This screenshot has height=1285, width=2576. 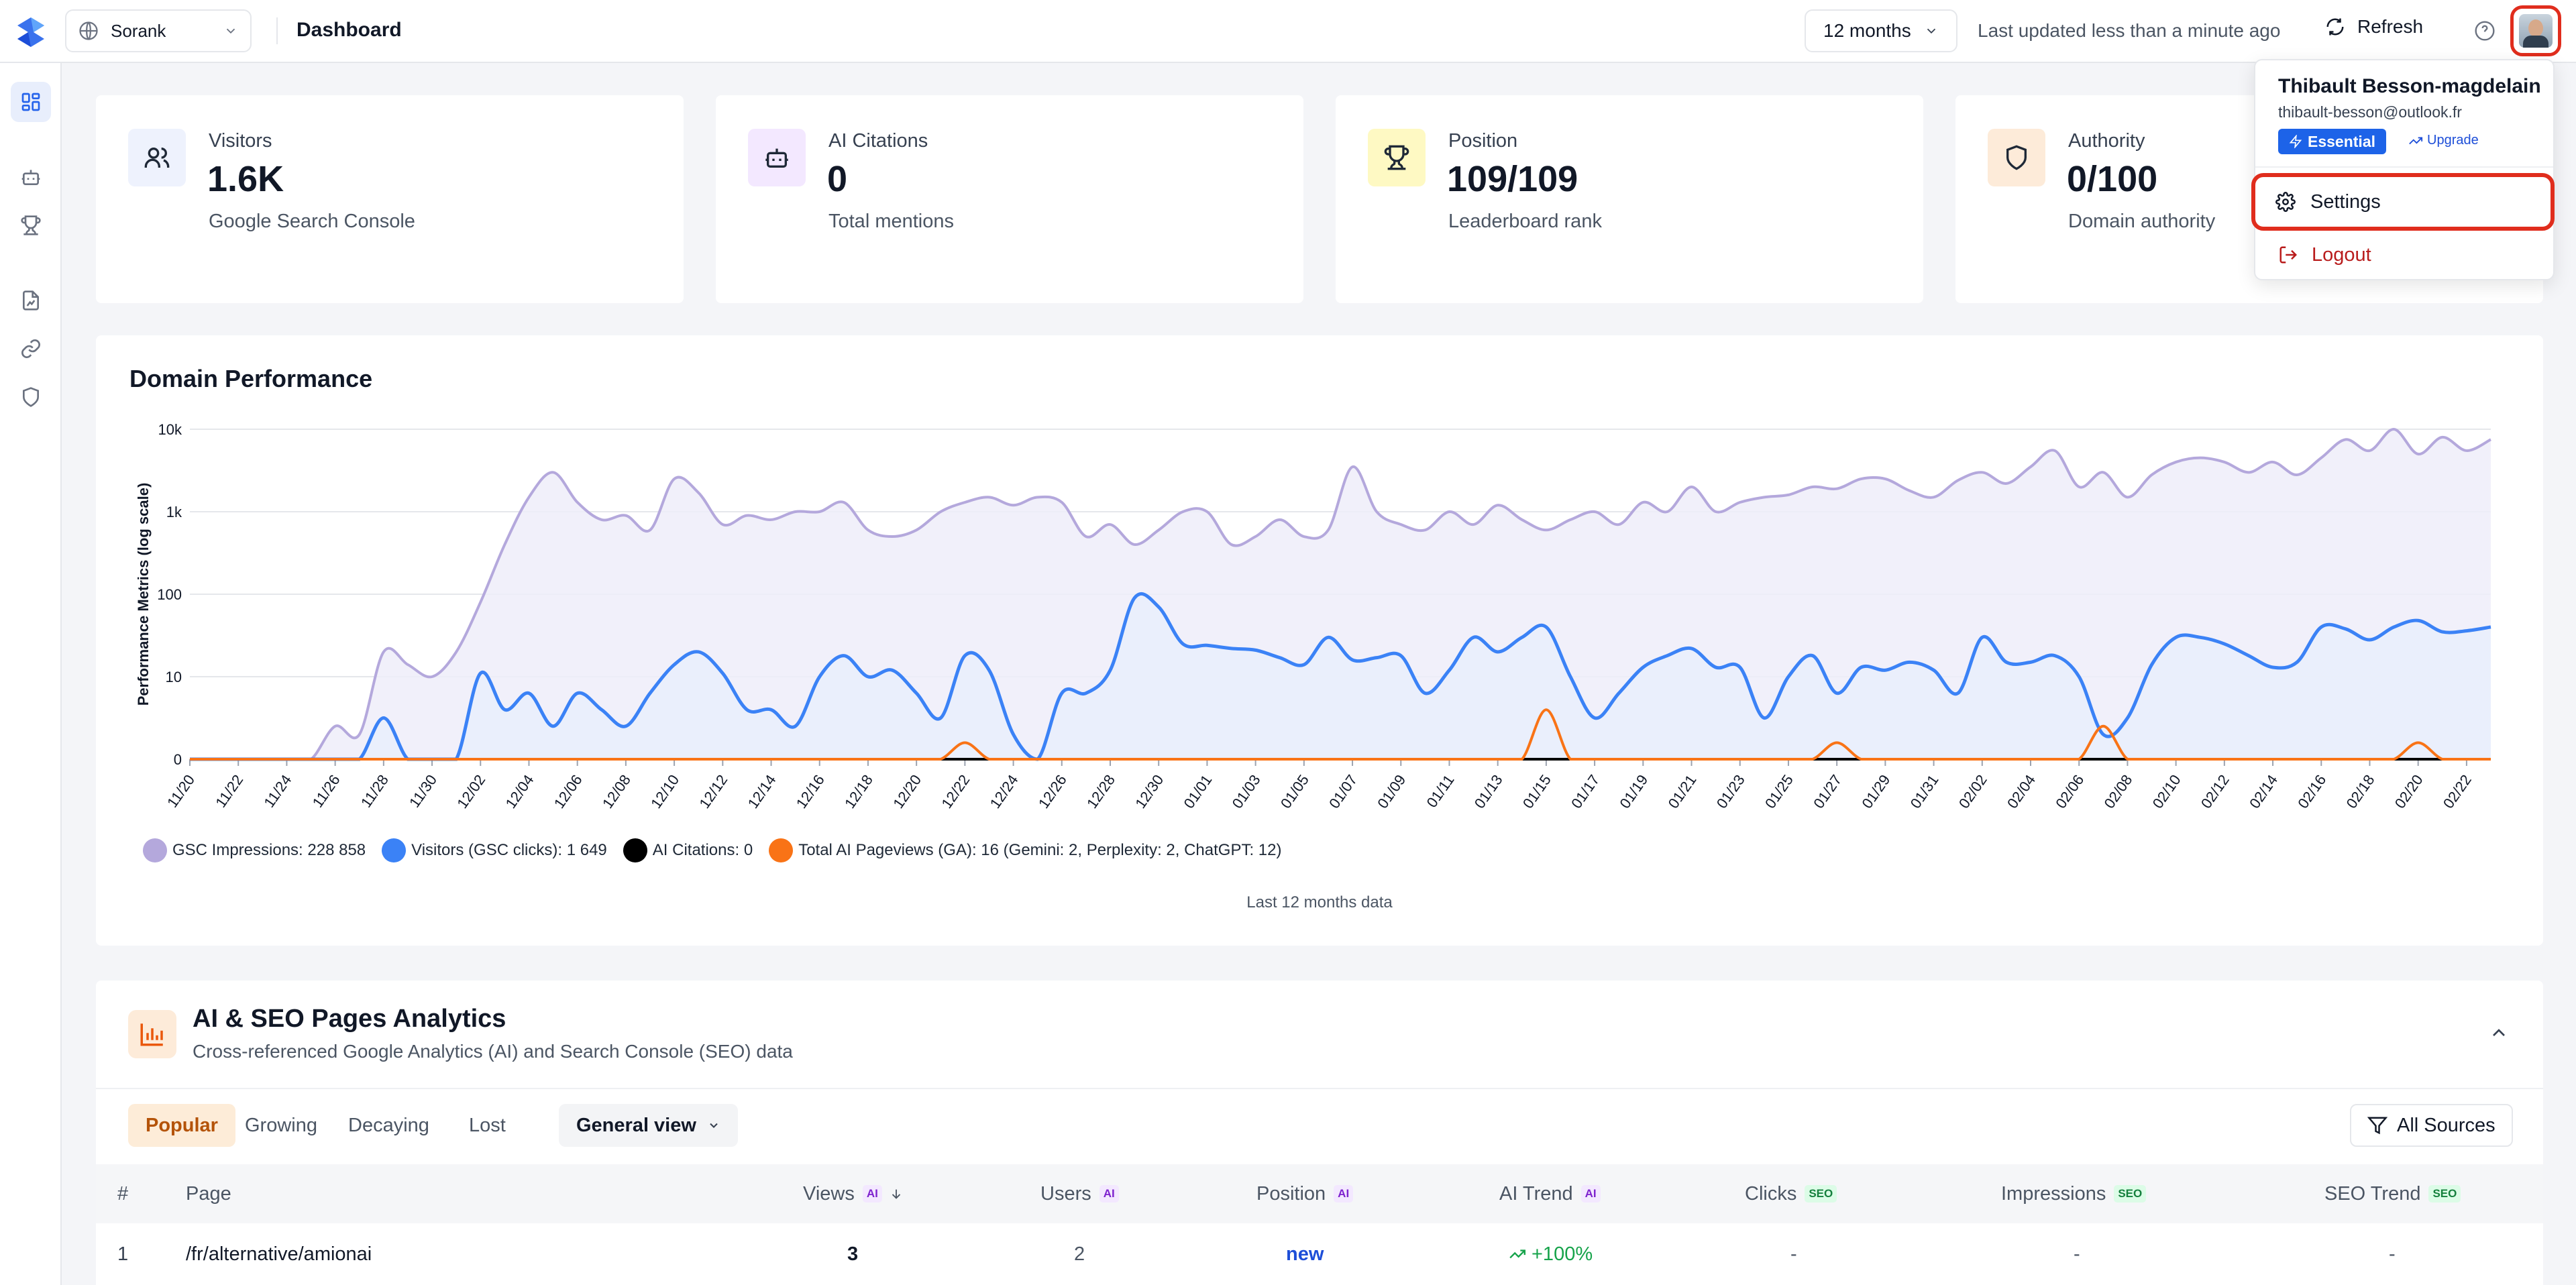 What do you see at coordinates (2295, 141) in the screenshot?
I see `zap-icon` at bounding box center [2295, 141].